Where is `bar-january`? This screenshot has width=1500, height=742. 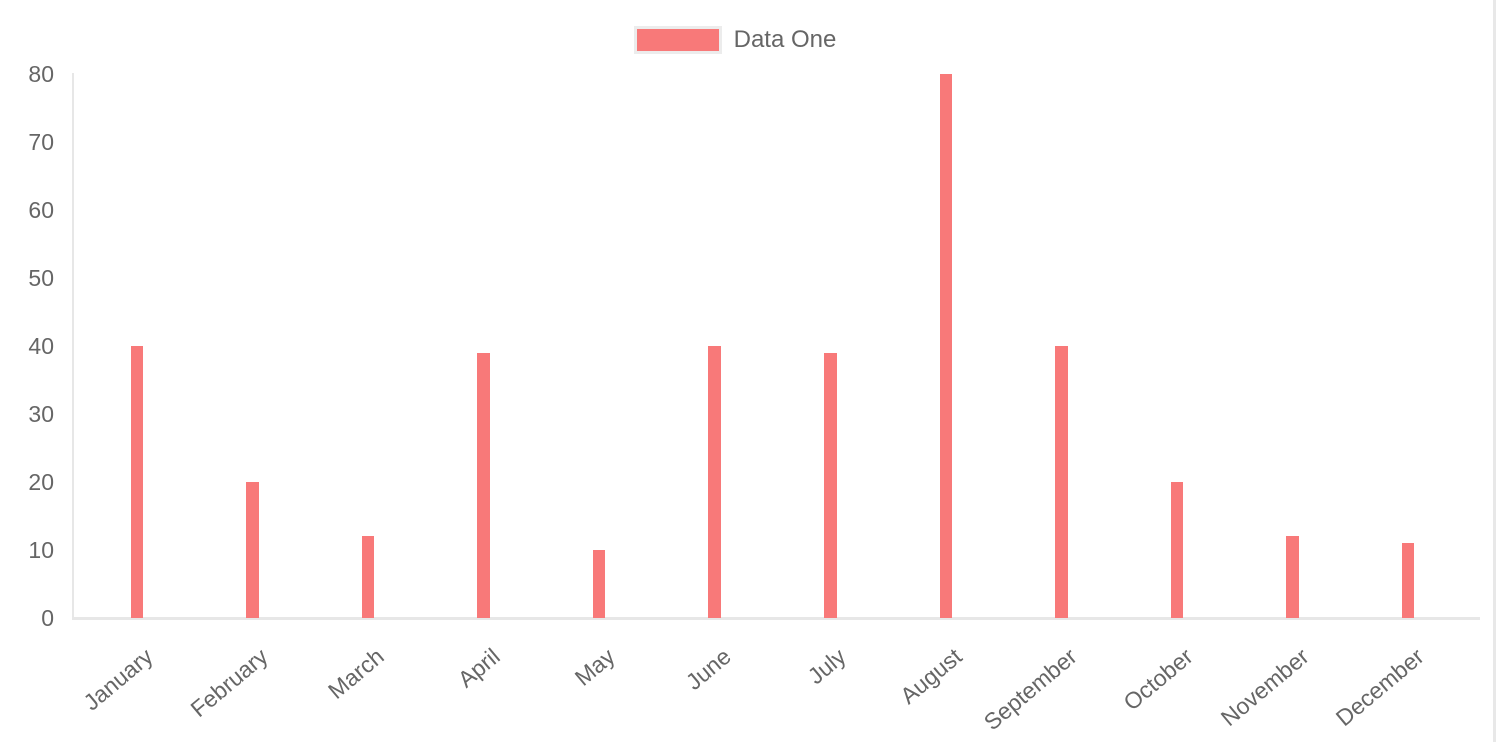
bar-january is located at coordinates (137, 482).